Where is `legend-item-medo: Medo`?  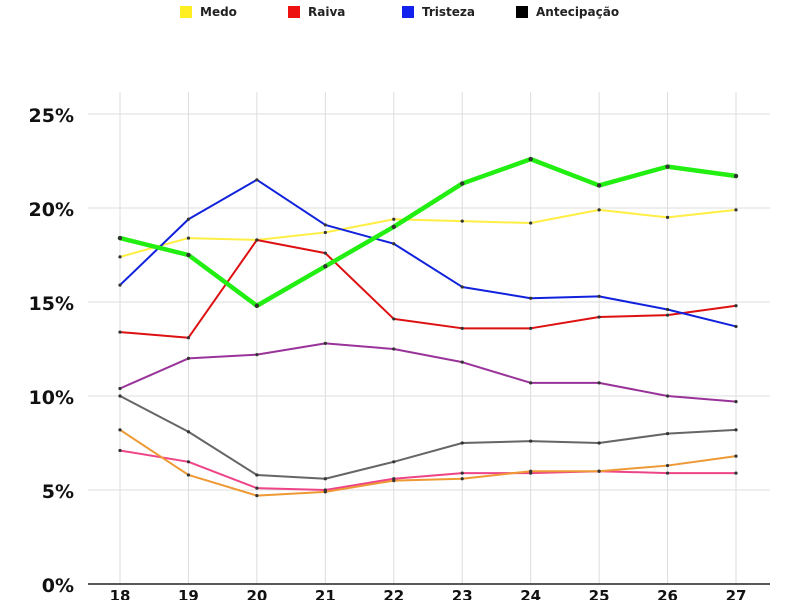 legend-item-medo: Medo is located at coordinates (208, 12).